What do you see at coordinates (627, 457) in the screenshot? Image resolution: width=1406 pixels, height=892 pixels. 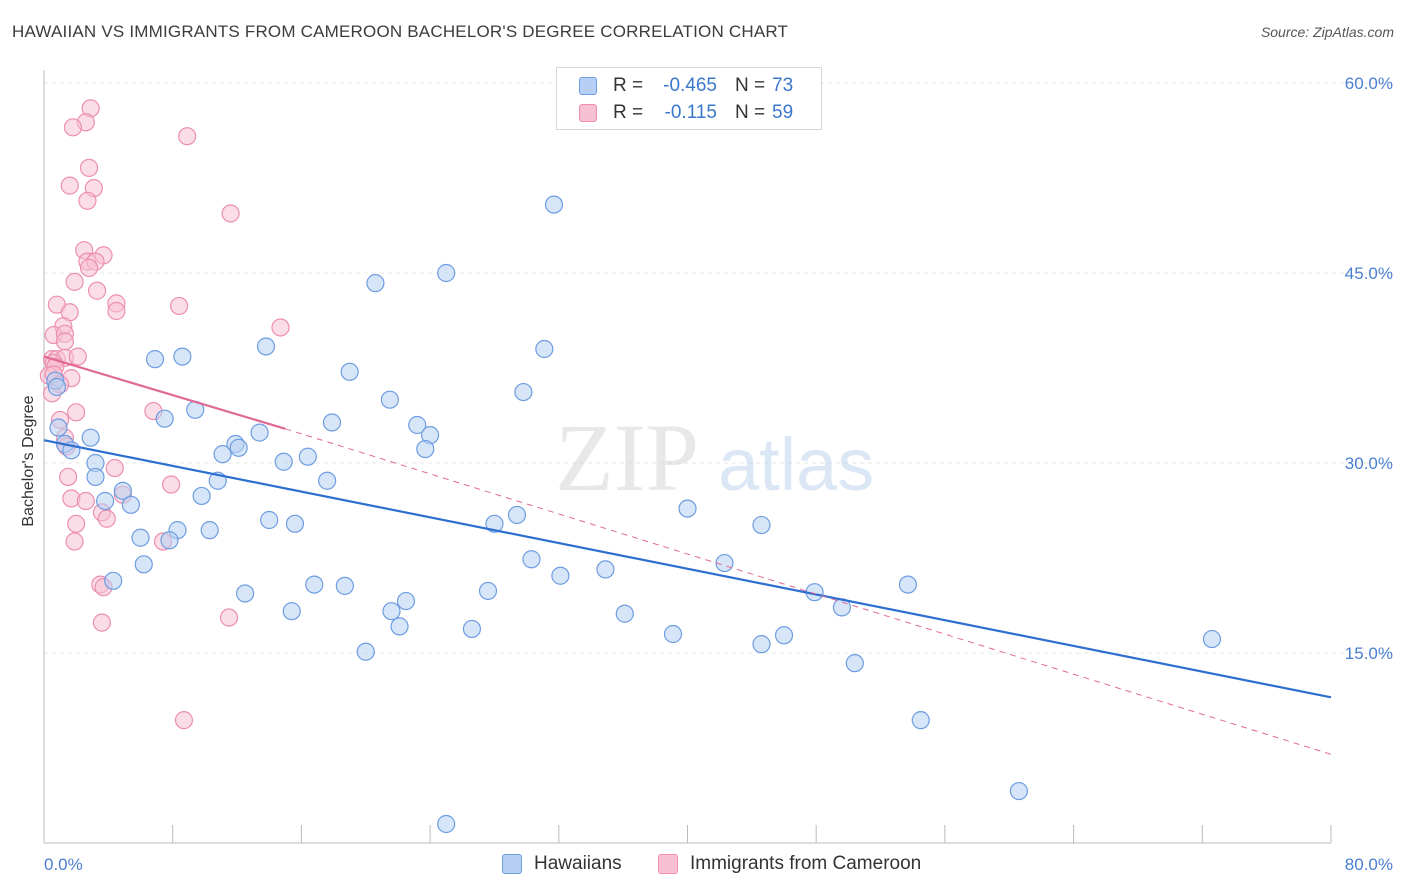 I see `watermark-zip: ZIP` at bounding box center [627, 457].